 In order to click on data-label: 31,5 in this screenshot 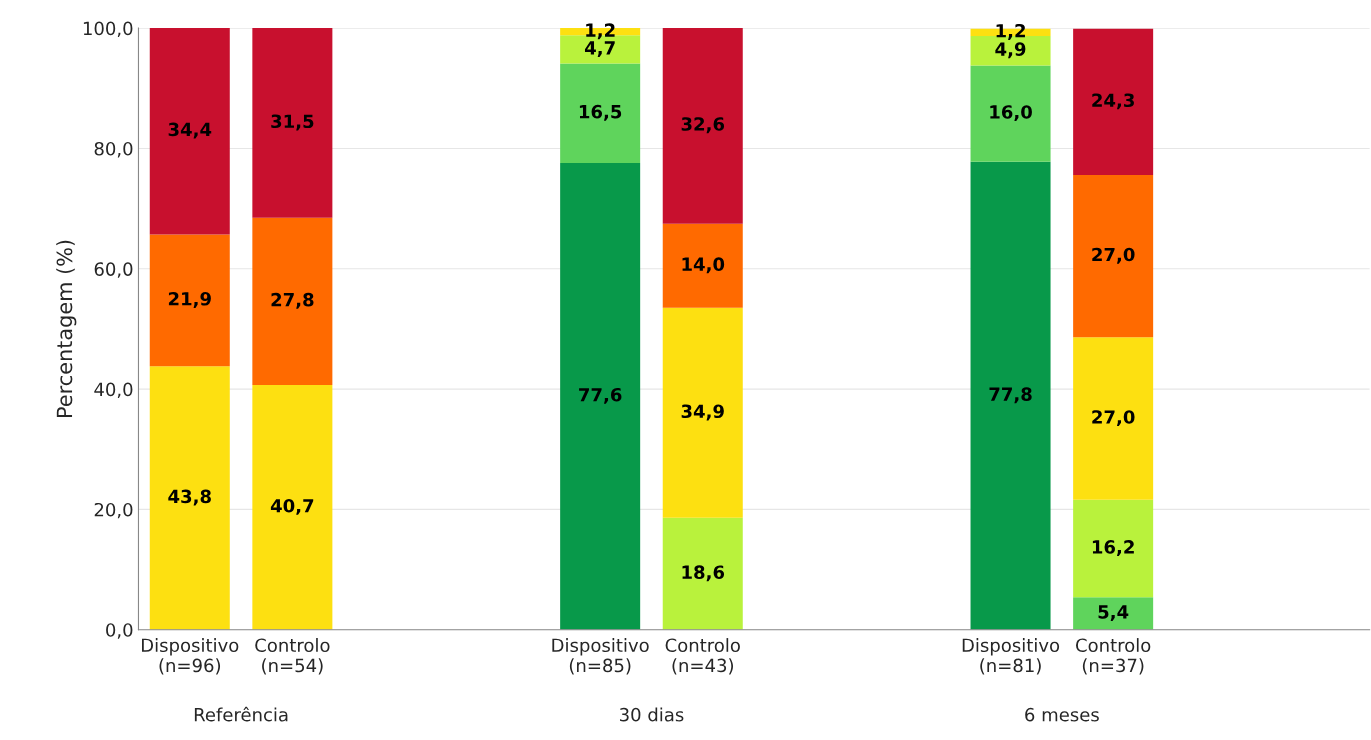, I will do `click(292, 122)`.